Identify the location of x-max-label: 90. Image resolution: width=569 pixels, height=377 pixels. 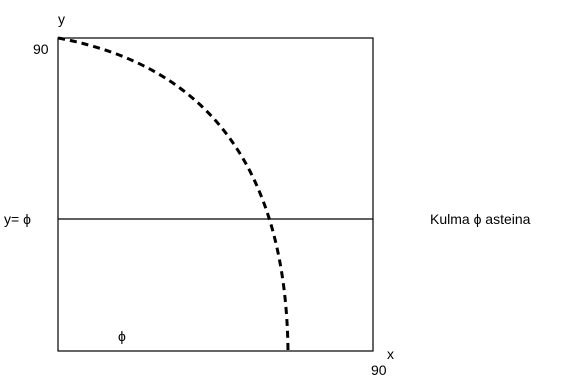
(379, 369).